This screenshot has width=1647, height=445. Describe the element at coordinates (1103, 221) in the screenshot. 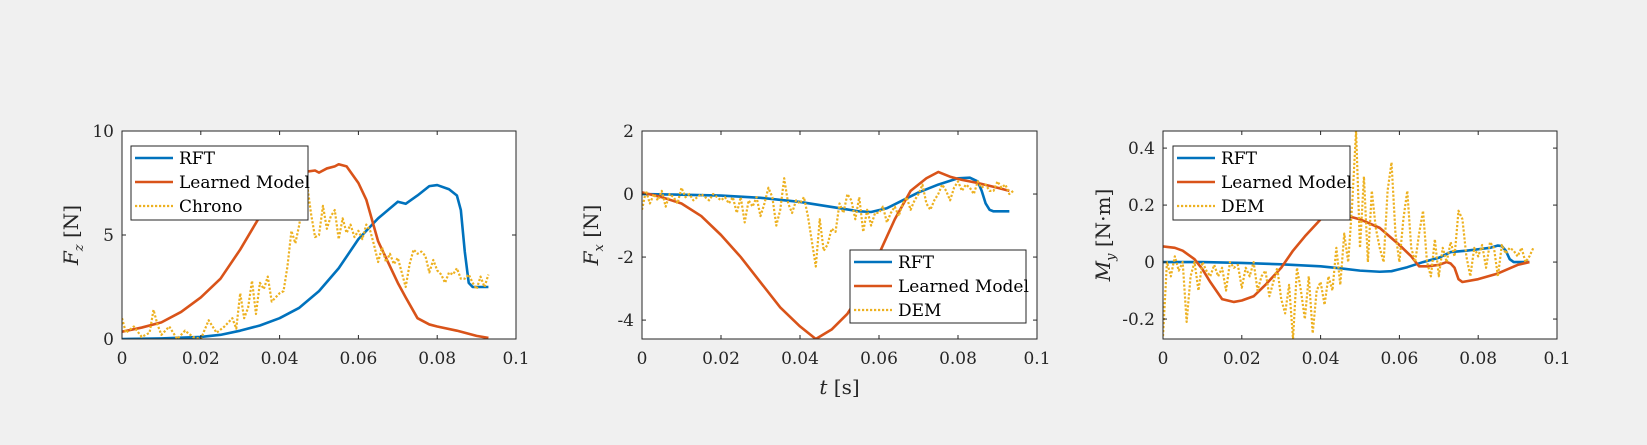

I see `y-axis-label-unit: [N·m]` at that location.